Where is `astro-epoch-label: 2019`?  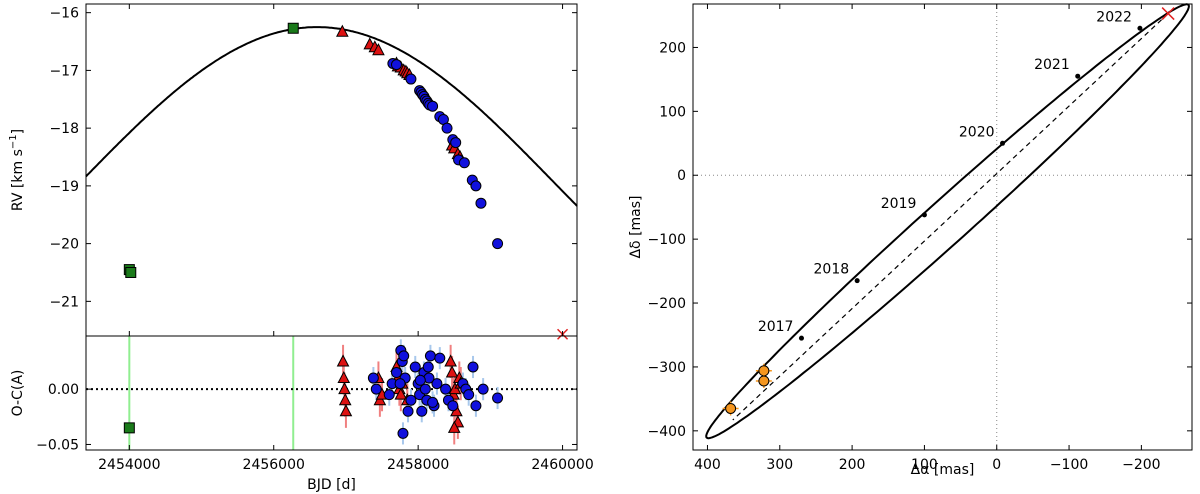 astro-epoch-label: 2019 is located at coordinates (899, 204).